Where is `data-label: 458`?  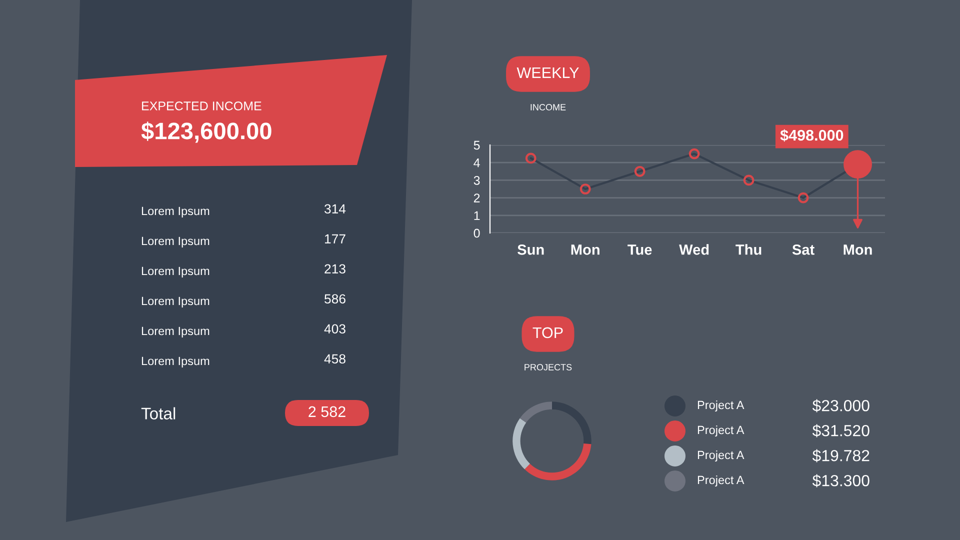
data-label: 458 is located at coordinates (335, 359).